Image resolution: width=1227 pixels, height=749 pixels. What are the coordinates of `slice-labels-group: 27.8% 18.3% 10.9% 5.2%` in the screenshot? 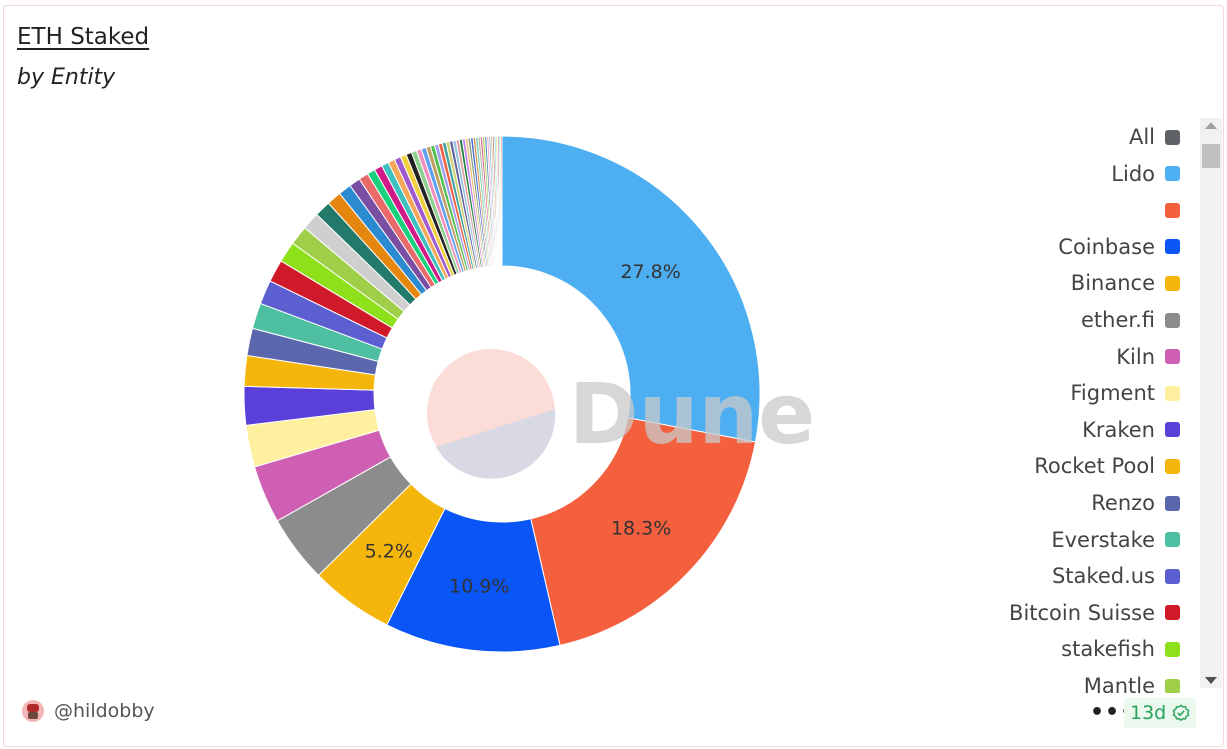 It's located at (523, 429).